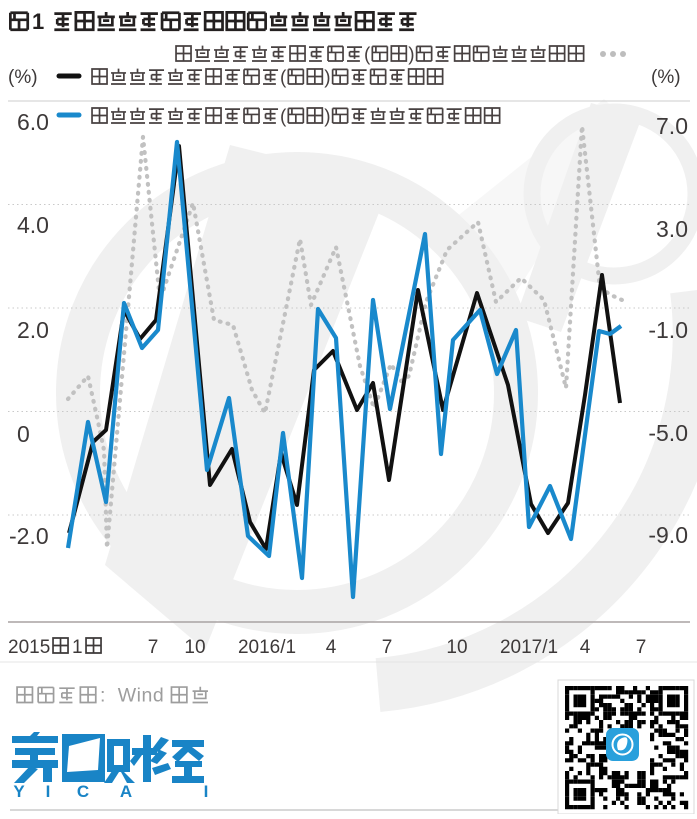 This screenshot has height=819, width=697. Describe the element at coordinates (126, 791) in the screenshot. I see `svg-text: A` at that location.